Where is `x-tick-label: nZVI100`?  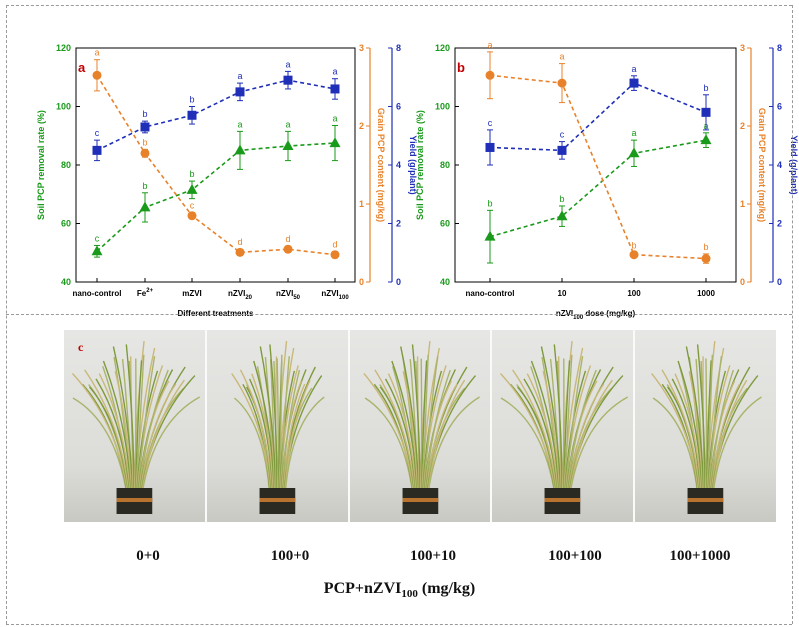
x-tick-label: nZVI100 is located at coordinates (335, 295).